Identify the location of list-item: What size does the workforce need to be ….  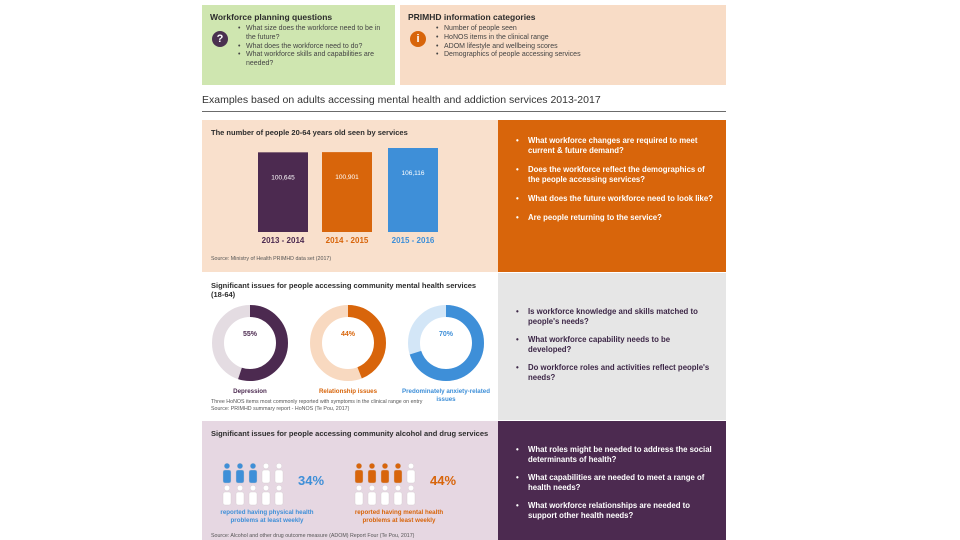
(312, 34).